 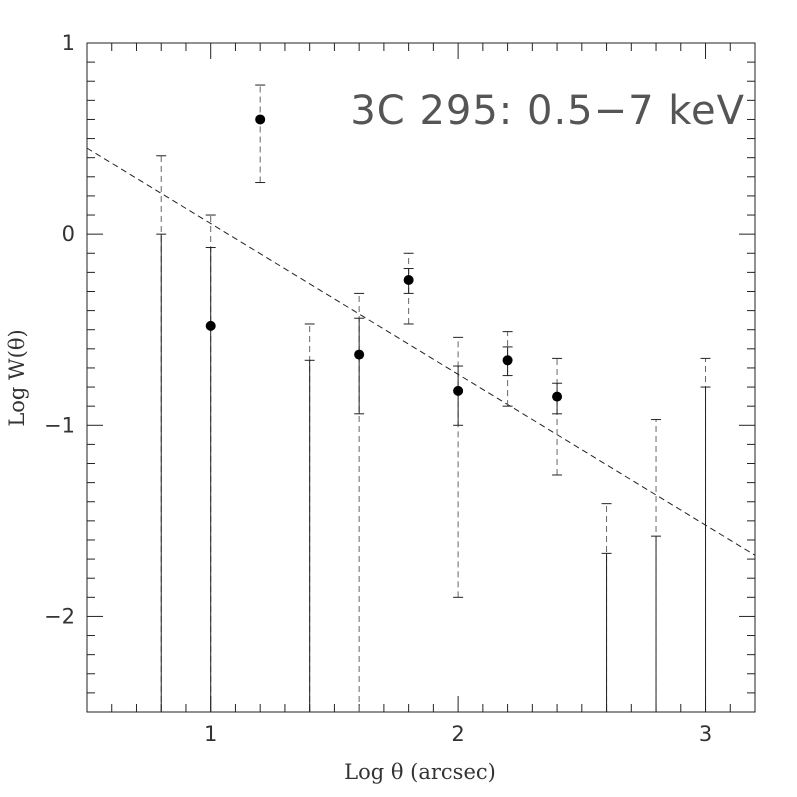 I want to click on plot-annotation: 3C 295: 0.5−7 keV, so click(x=547, y=111).